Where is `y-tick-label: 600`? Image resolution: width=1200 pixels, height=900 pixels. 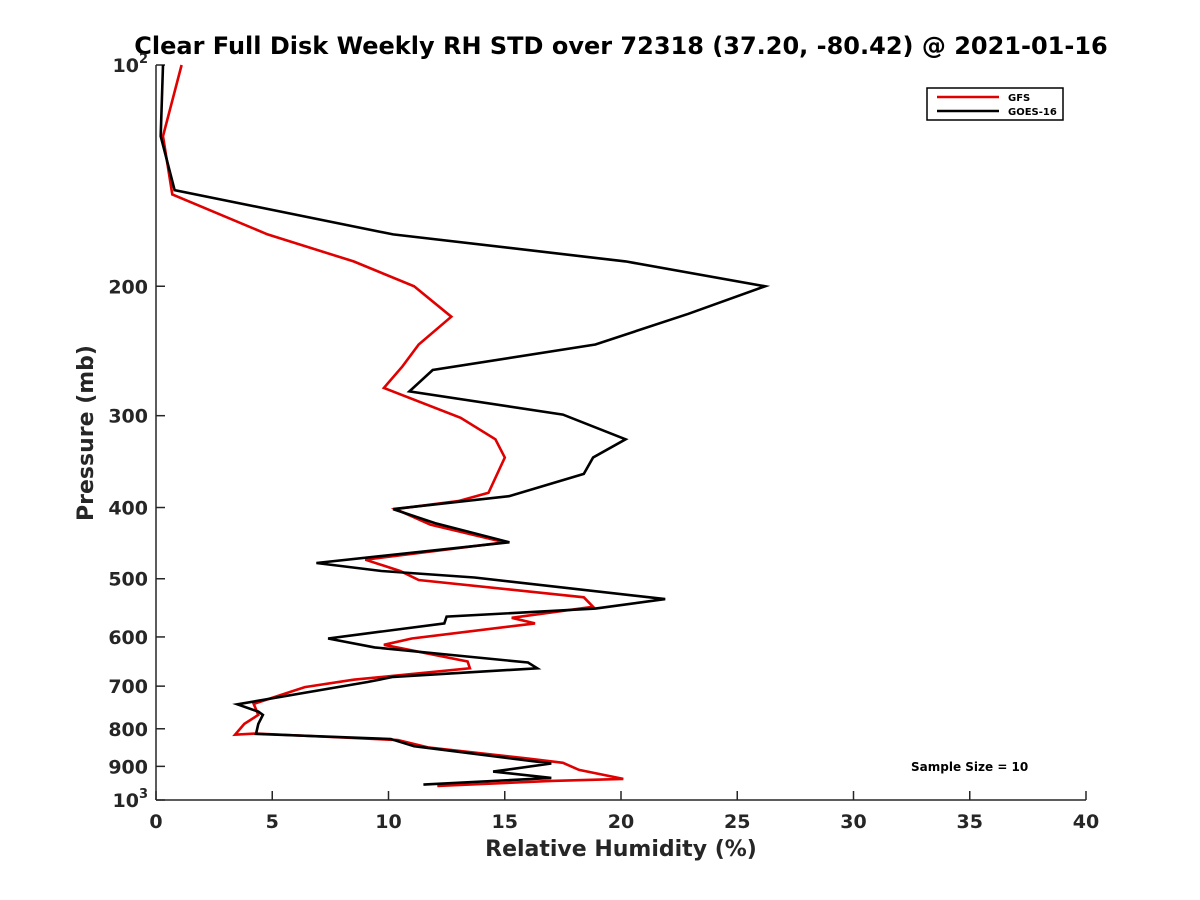
y-tick-label: 600 is located at coordinates (128, 638).